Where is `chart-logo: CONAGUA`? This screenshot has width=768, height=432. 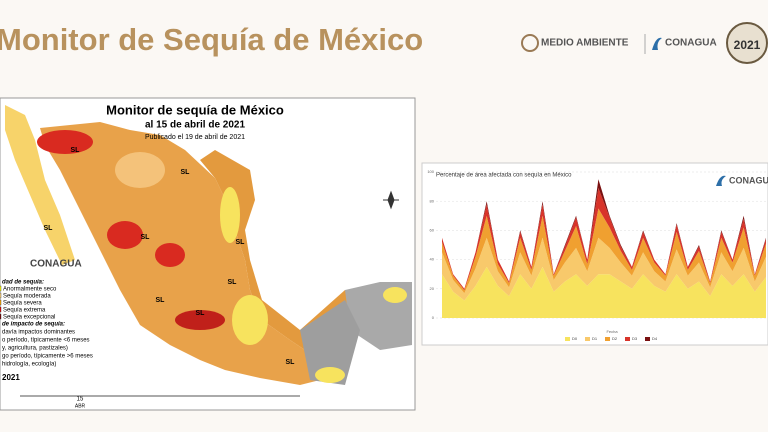 chart-logo: CONAGUA is located at coordinates (748, 180).